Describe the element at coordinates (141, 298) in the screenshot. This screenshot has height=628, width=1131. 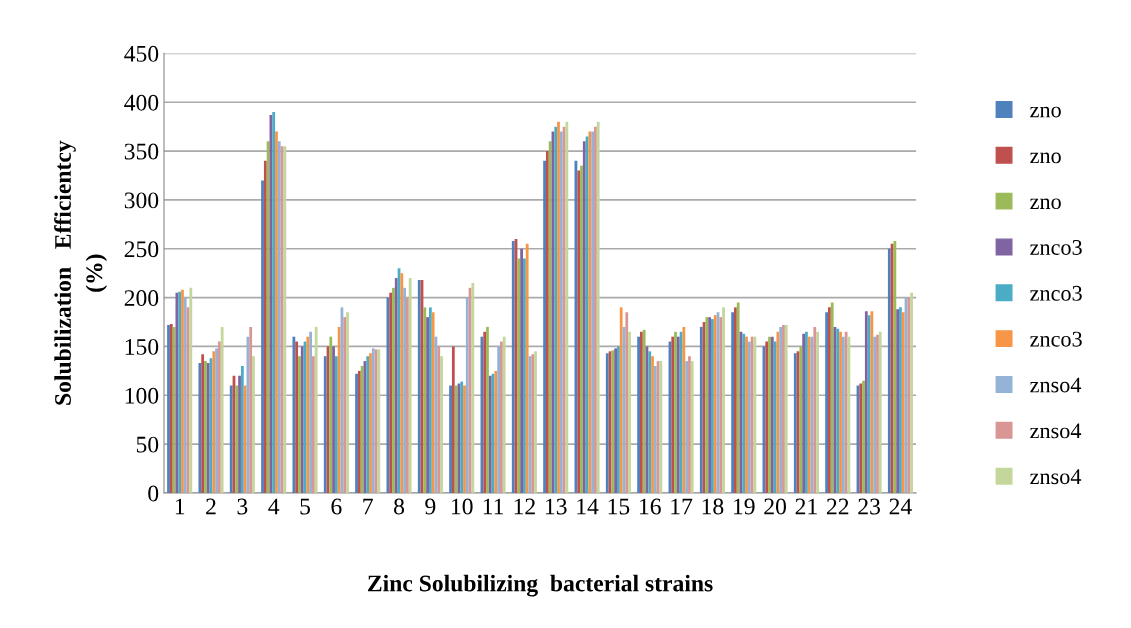
I see `y-tick-label: 200` at that location.